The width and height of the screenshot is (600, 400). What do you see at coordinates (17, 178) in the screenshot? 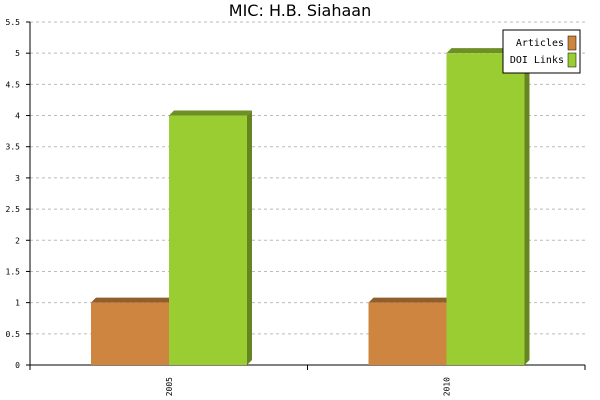
I see `y-tick-label: 3` at bounding box center [17, 178].